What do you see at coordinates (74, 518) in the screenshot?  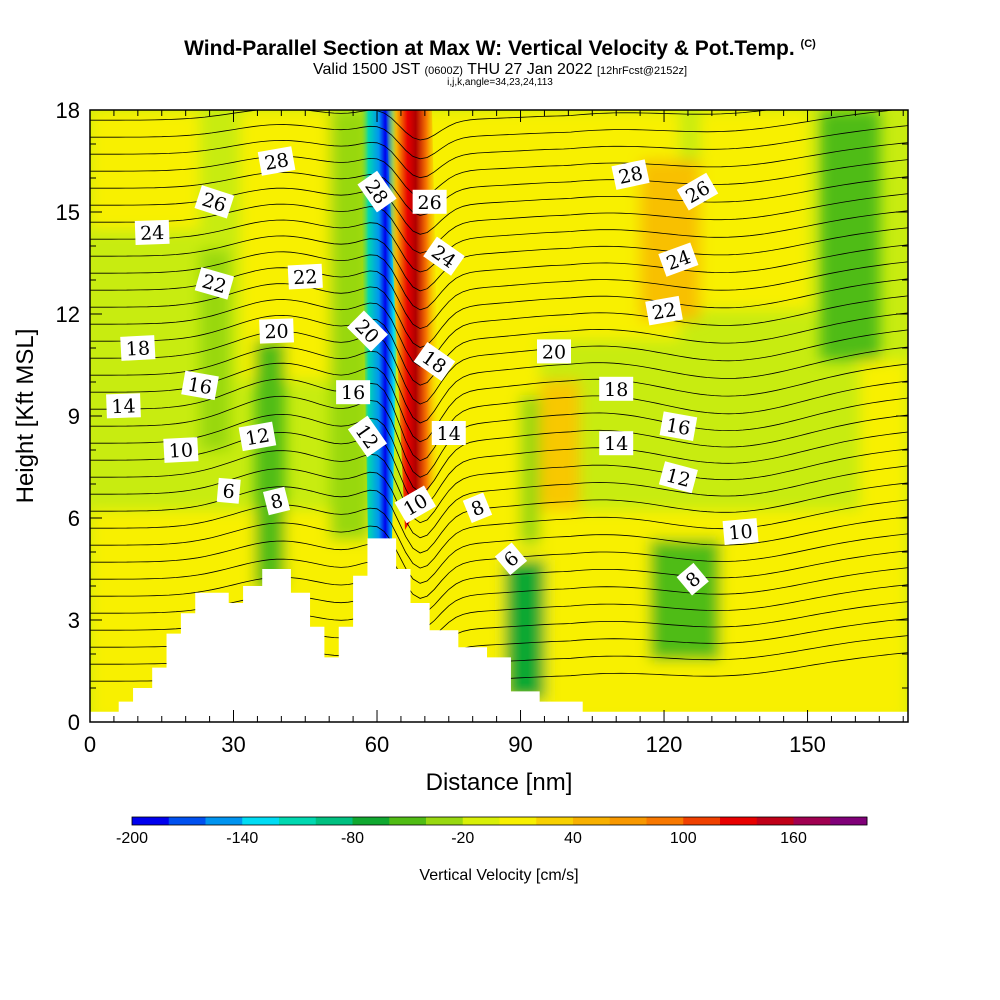 I see `y-tick-label: 6` at bounding box center [74, 518].